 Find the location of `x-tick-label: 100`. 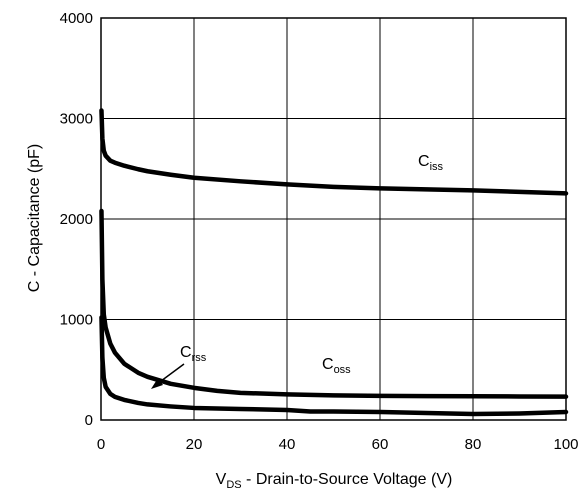

x-tick-label: 100 is located at coordinates (565, 444).